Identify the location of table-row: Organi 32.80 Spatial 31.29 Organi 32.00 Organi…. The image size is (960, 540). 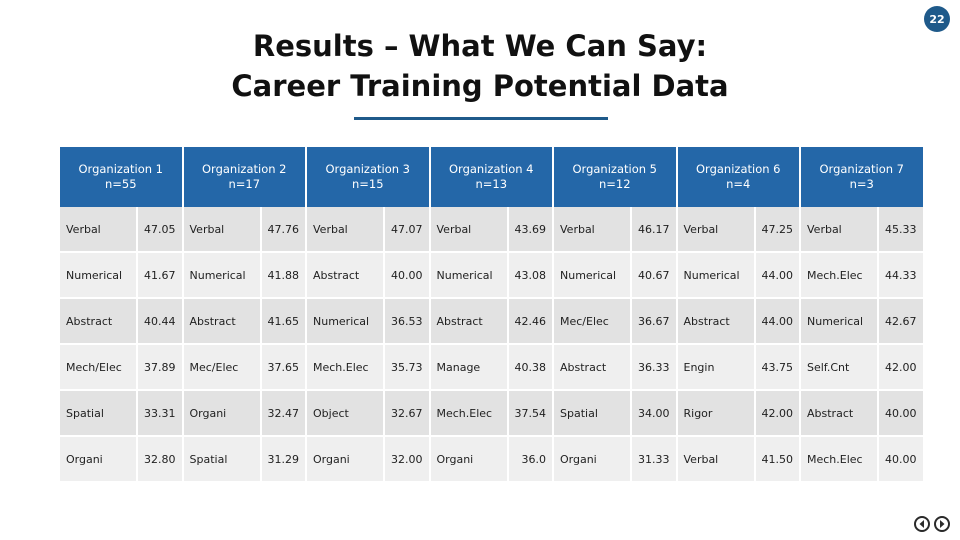
(491, 460).